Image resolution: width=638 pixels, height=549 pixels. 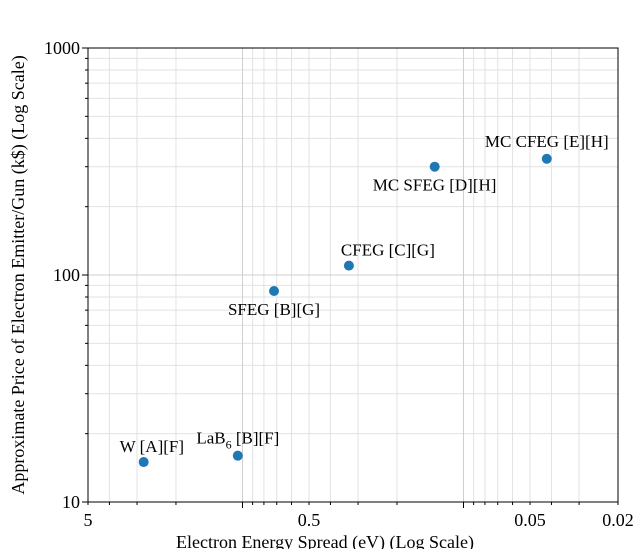 I want to click on point-label: MC SFEG [D][H], so click(x=435, y=185).